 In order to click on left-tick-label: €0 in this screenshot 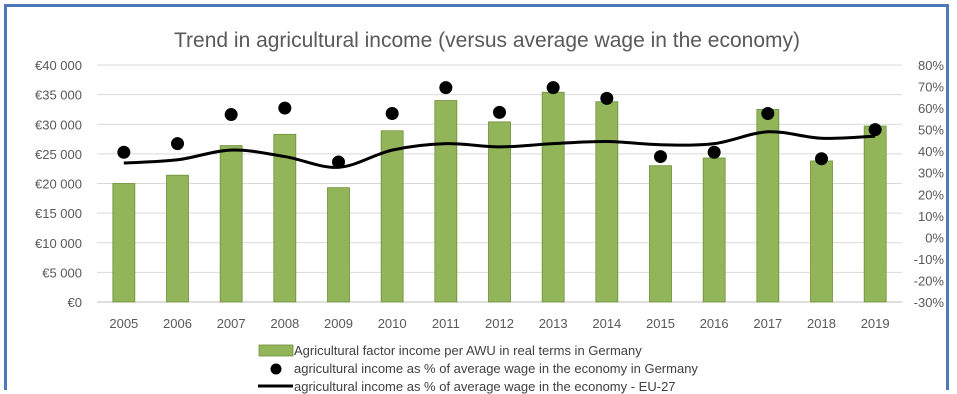, I will do `click(75, 302)`.